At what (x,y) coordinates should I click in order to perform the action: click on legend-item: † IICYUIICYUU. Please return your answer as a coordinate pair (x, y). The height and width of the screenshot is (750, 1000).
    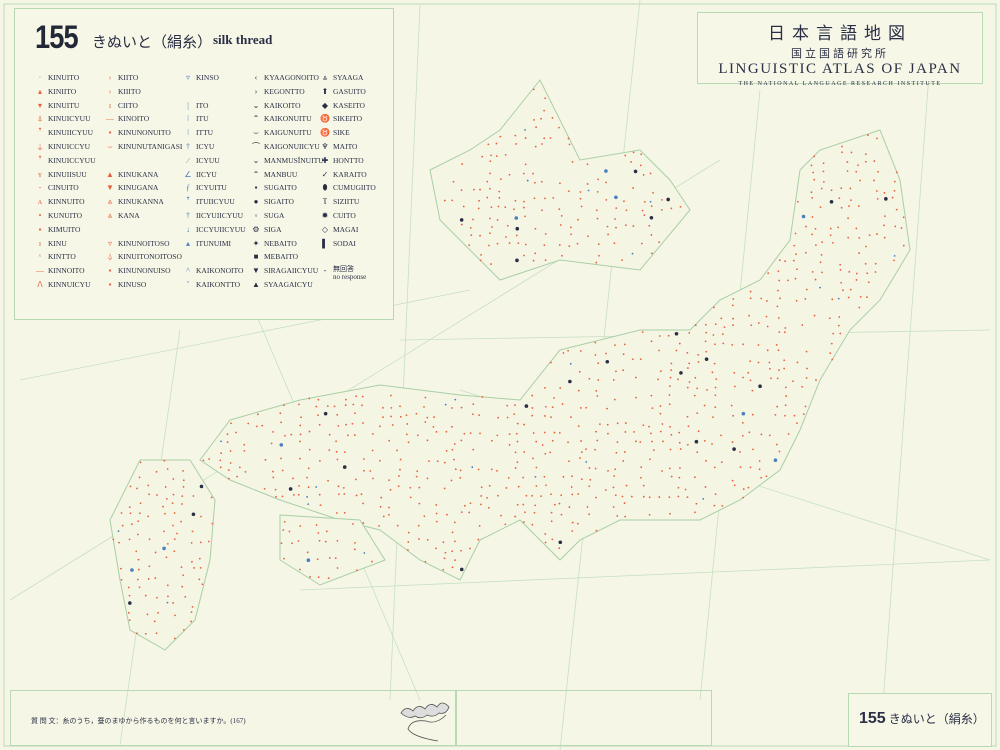
    Looking at the image, I should click on (214, 216).